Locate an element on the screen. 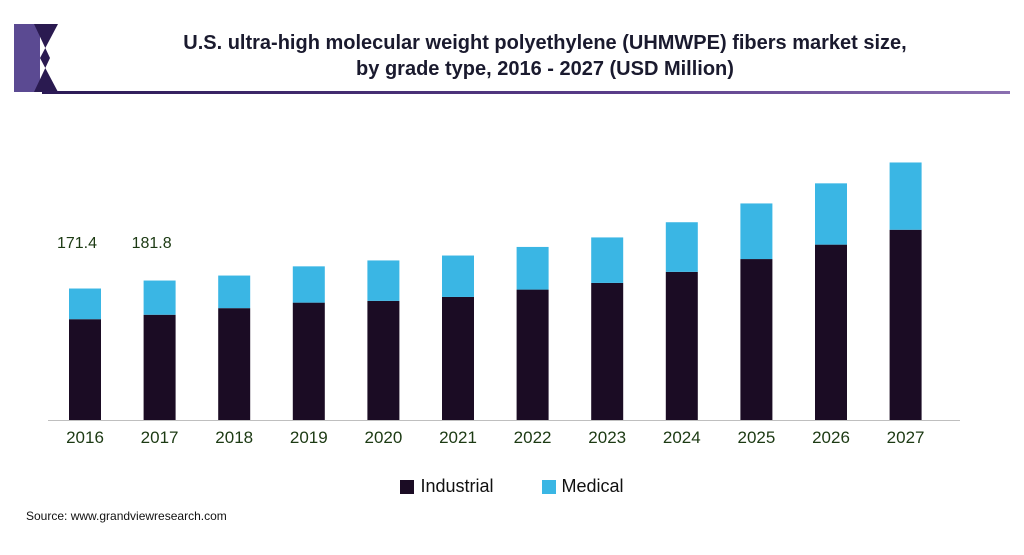 The image size is (1024, 555). bar-industrial-2023 is located at coordinates (607, 351).